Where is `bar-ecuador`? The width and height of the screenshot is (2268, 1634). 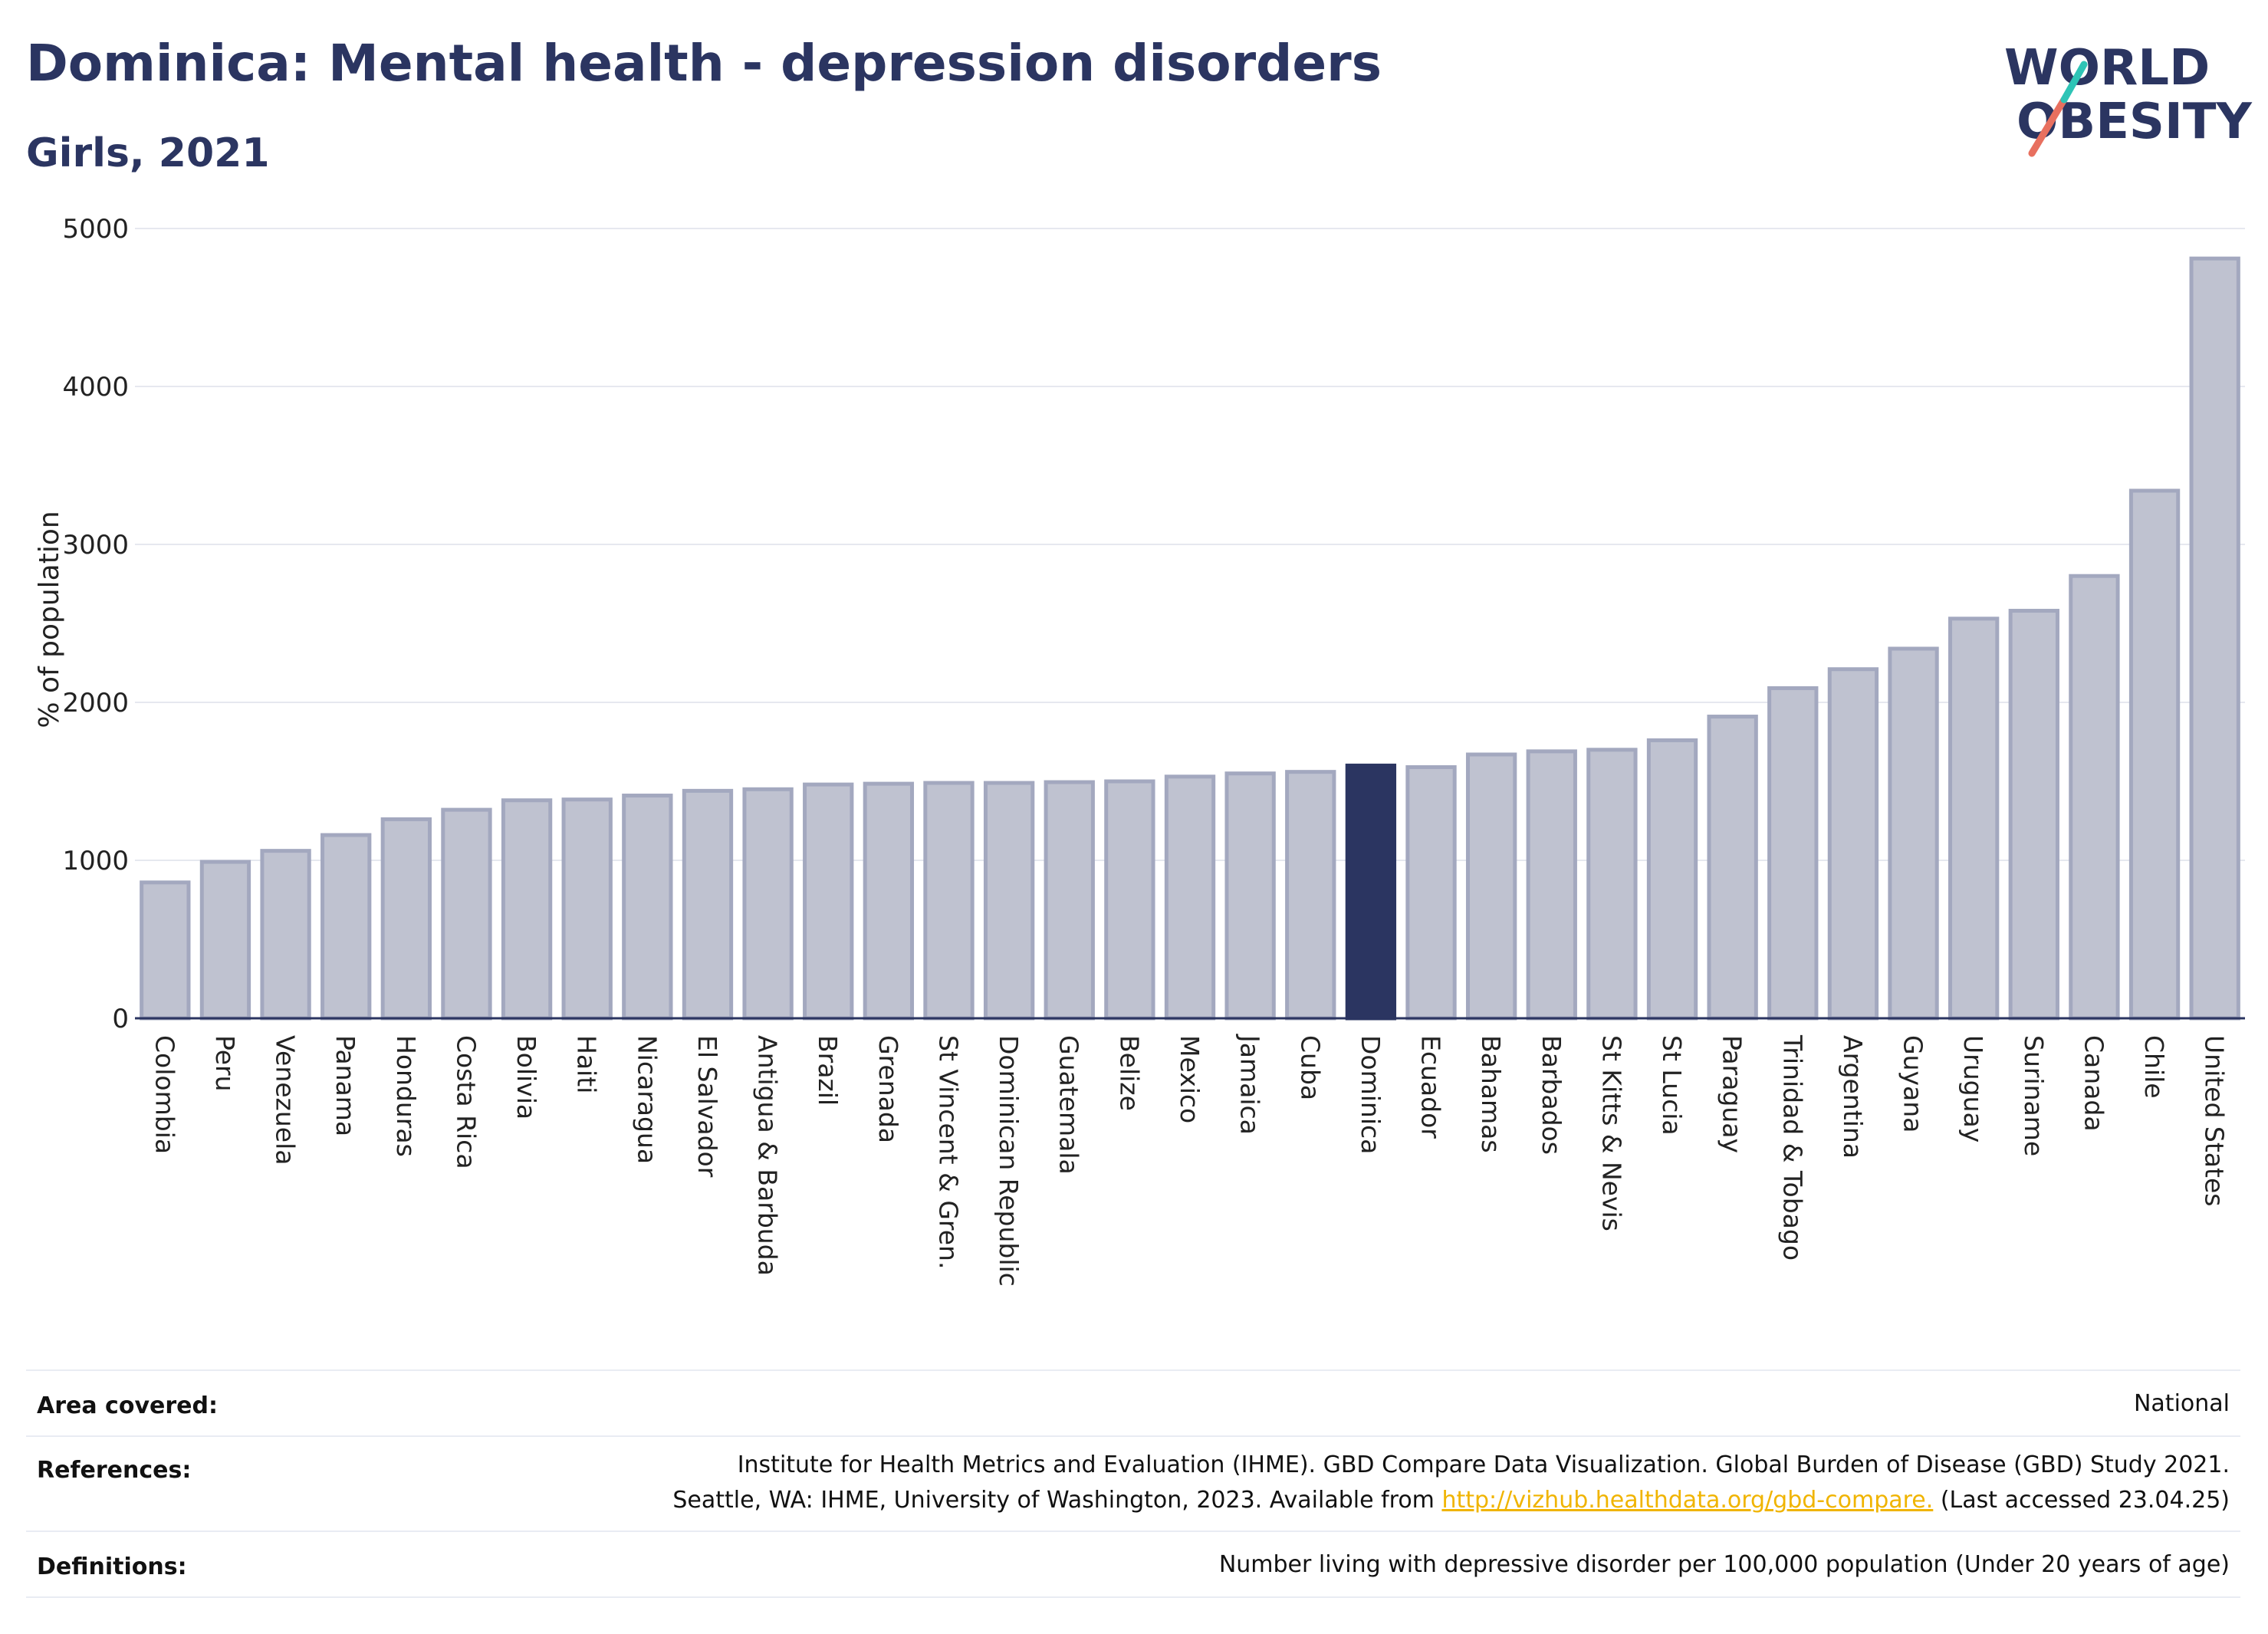
bar-ecuador is located at coordinates (1431, 893).